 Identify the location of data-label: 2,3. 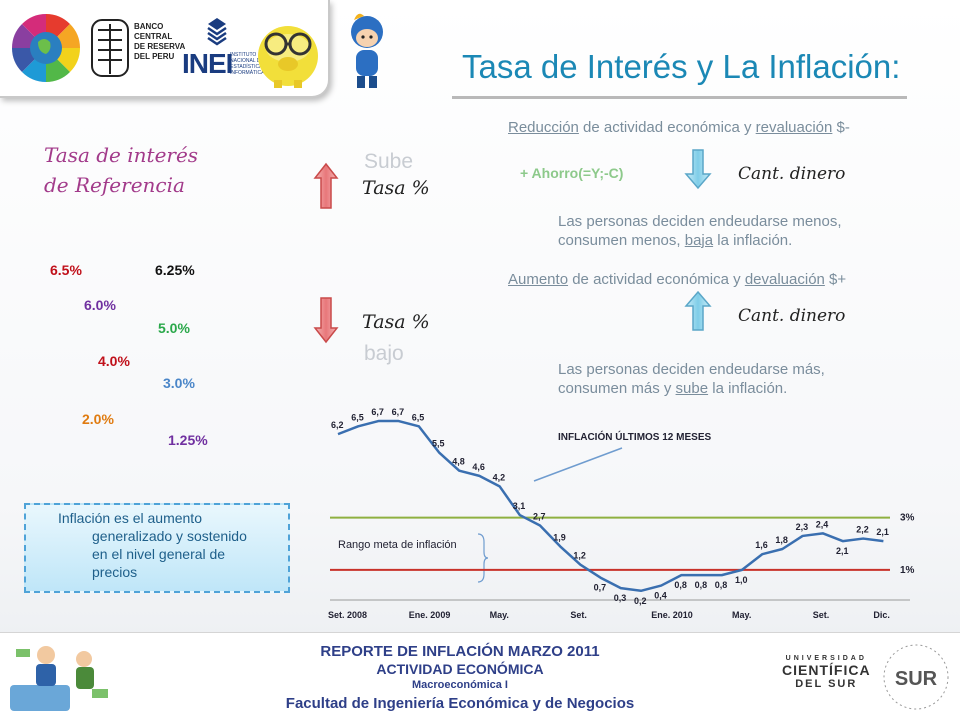
(802, 527).